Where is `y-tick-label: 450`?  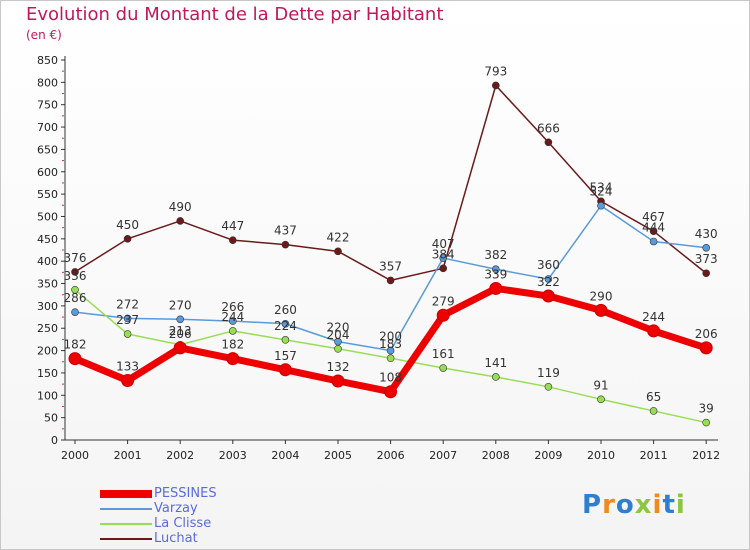 y-tick-label: 450 is located at coordinates (47, 239).